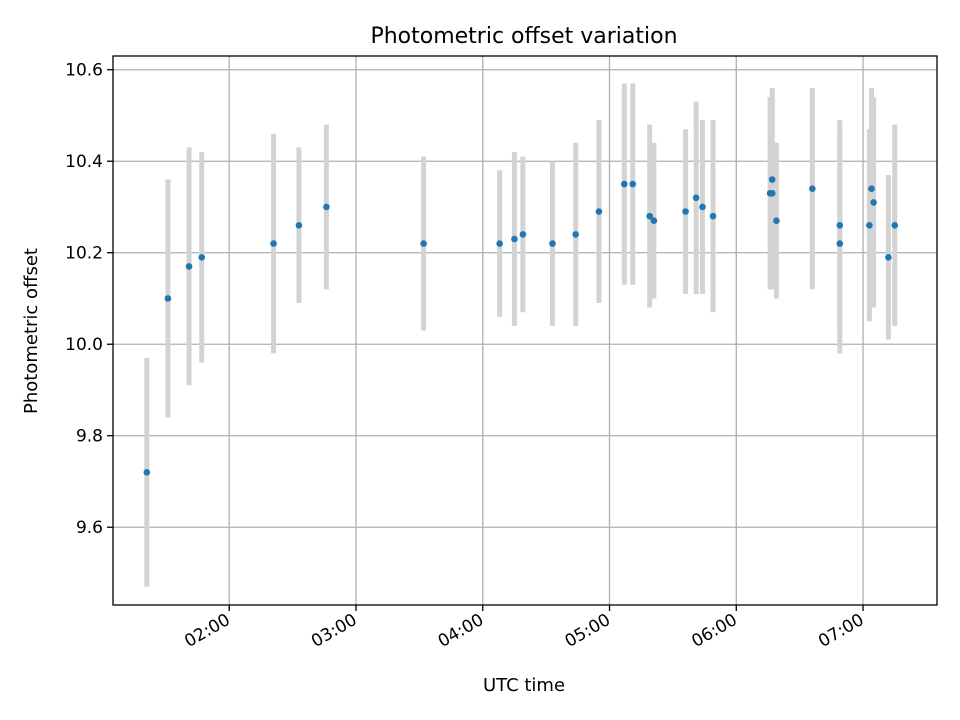 Image resolution: width=960 pixels, height=720 pixels. Describe the element at coordinates (714, 631) in the screenshot. I see `x-tick-label: 06:00` at that location.